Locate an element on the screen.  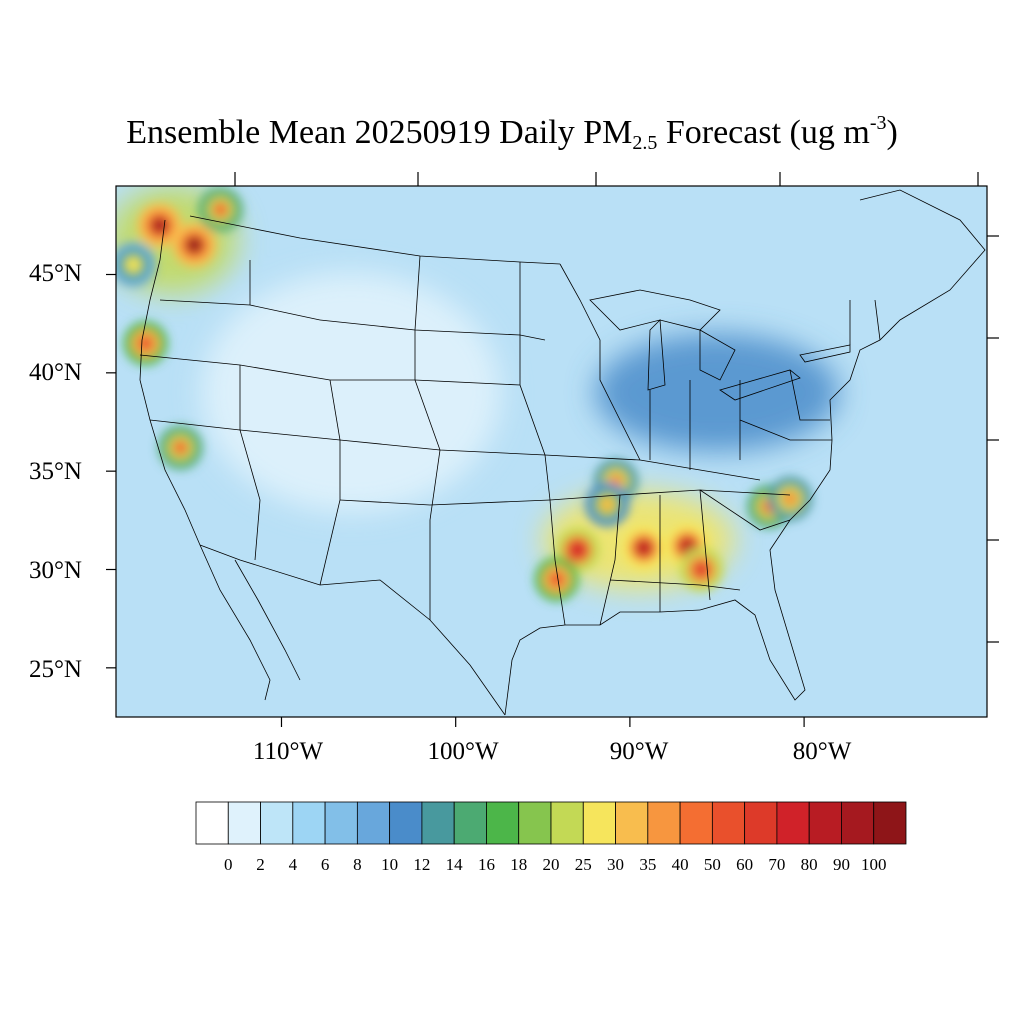
lon-label-100w: 100°W is located at coordinates (463, 751).